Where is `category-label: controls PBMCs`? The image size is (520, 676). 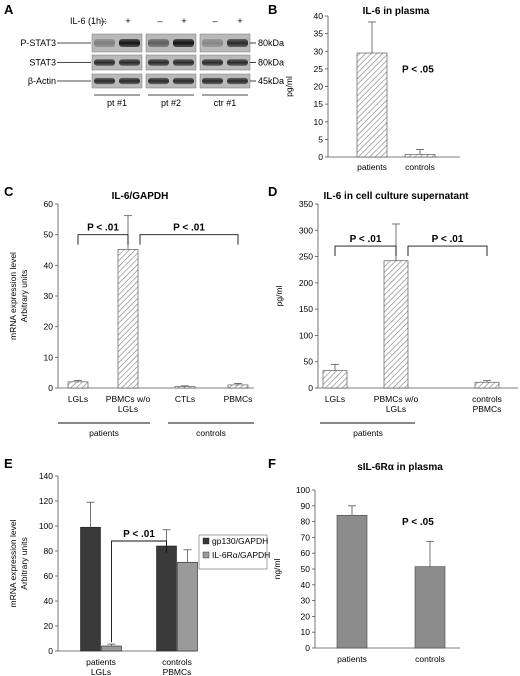
category-label: controls PBMCs is located at coordinates (487, 404).